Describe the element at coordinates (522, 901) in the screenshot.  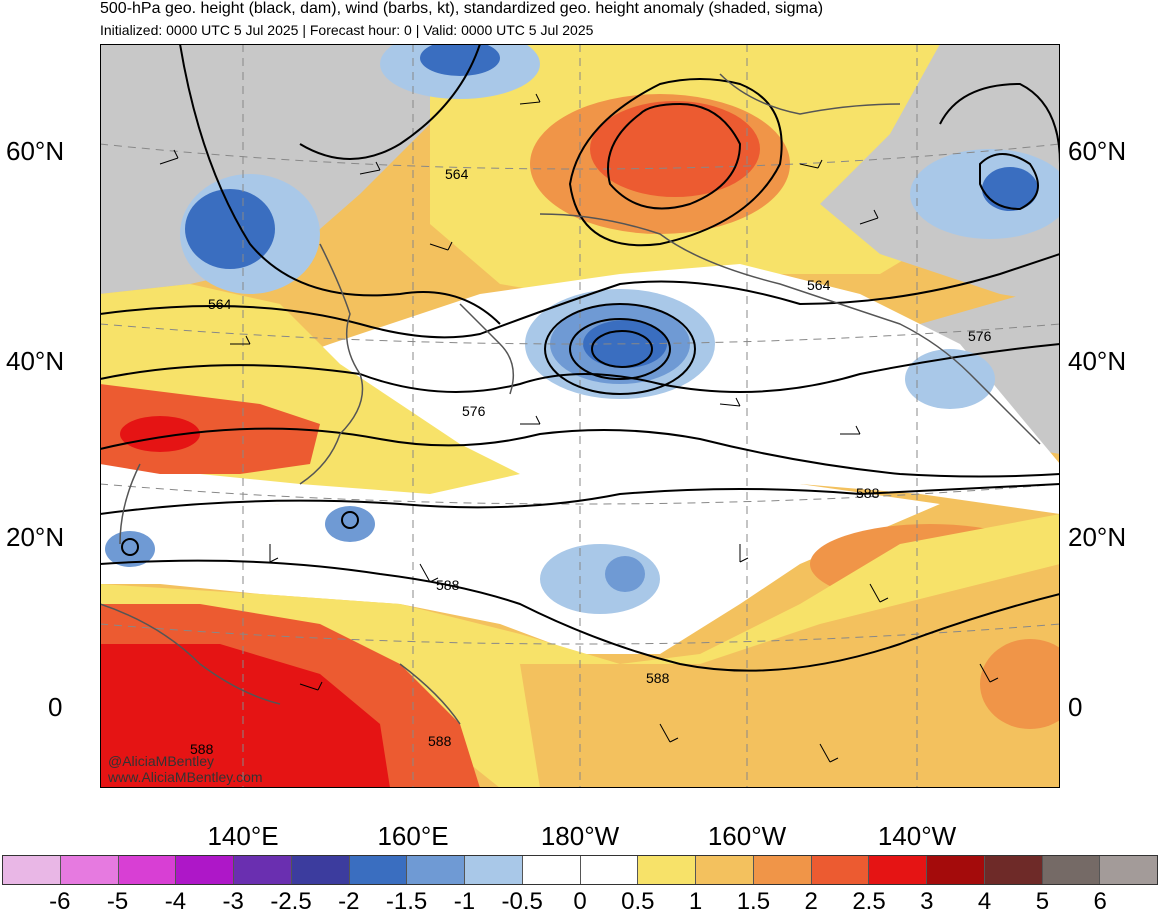
I see `colorbar-tick-label: -0.5` at that location.